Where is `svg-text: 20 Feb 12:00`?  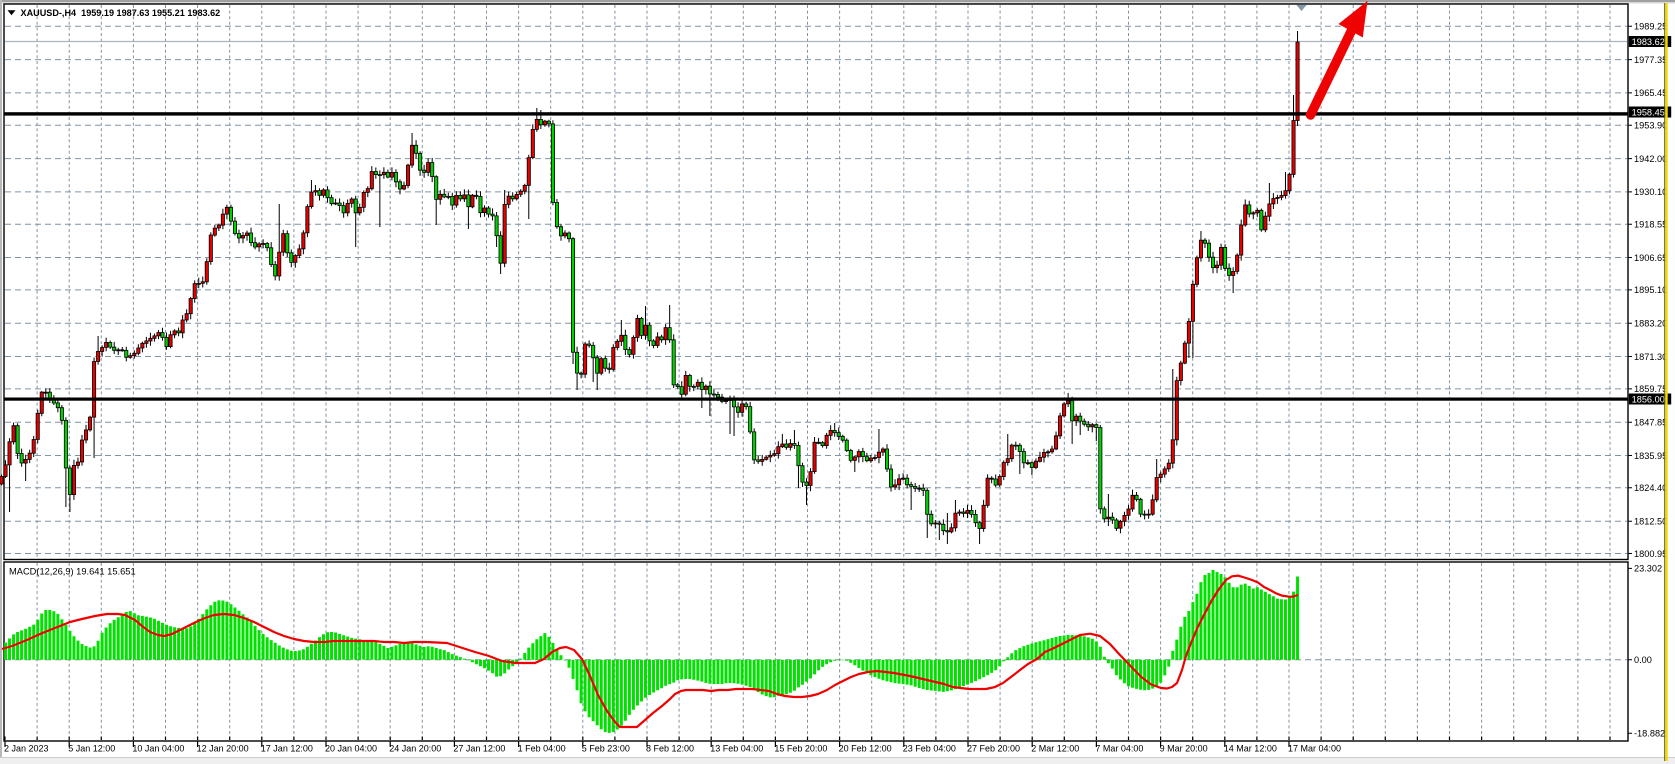
svg-text: 20 Feb 12:00 is located at coordinates (865, 748).